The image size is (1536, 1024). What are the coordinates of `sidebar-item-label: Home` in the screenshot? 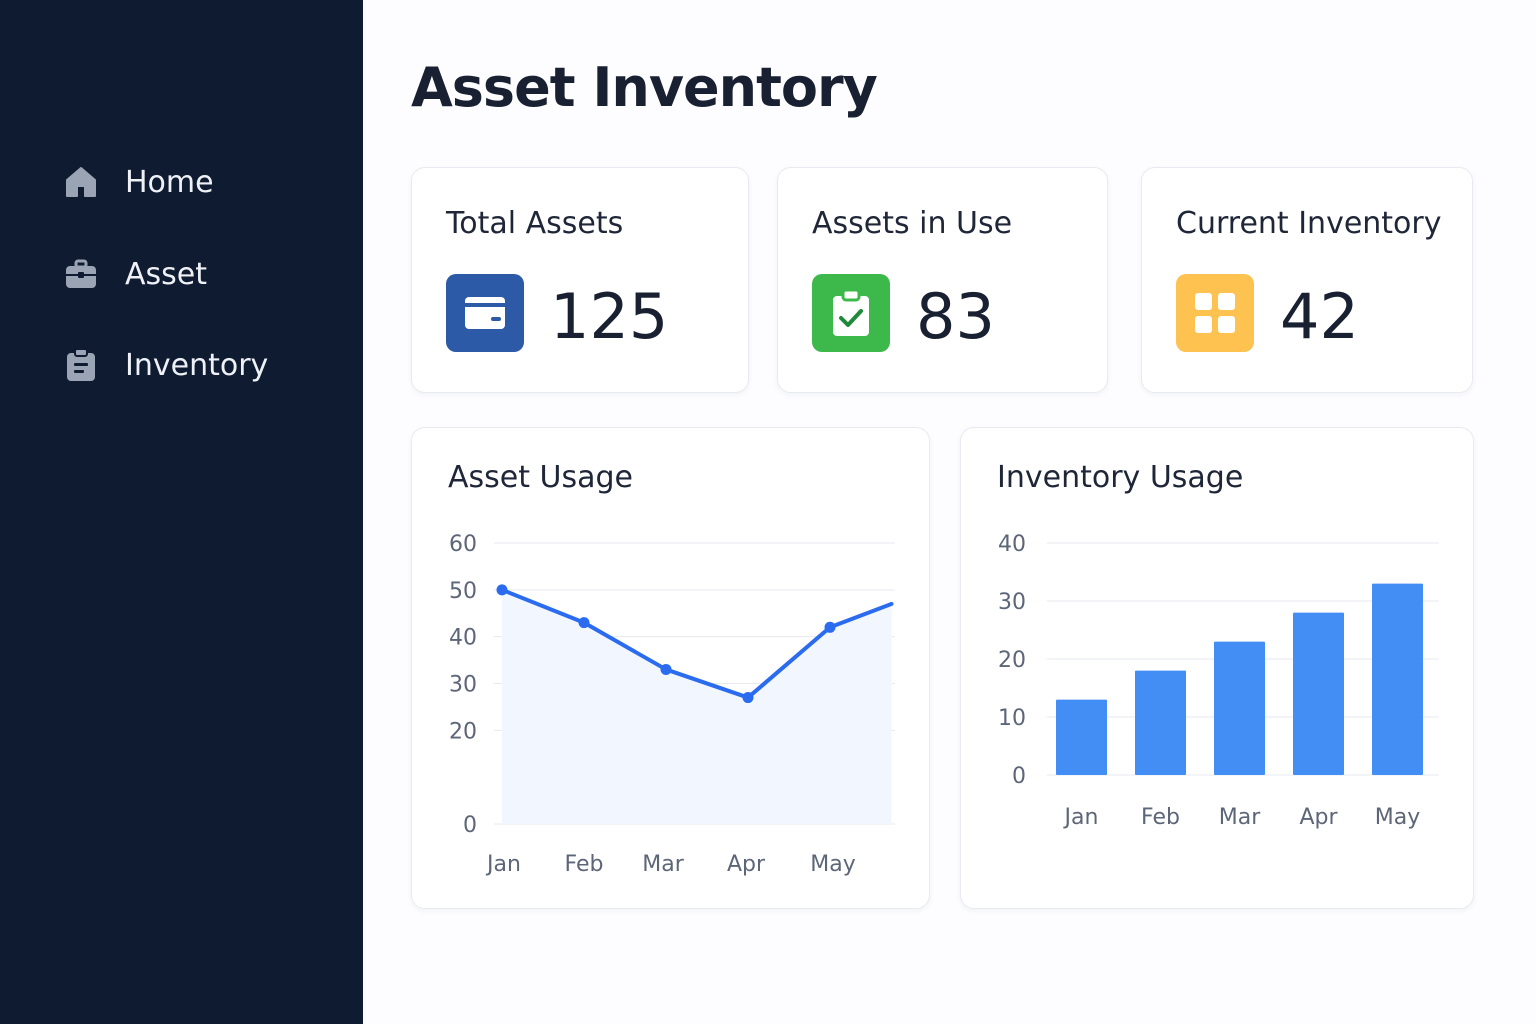 It's located at (169, 182).